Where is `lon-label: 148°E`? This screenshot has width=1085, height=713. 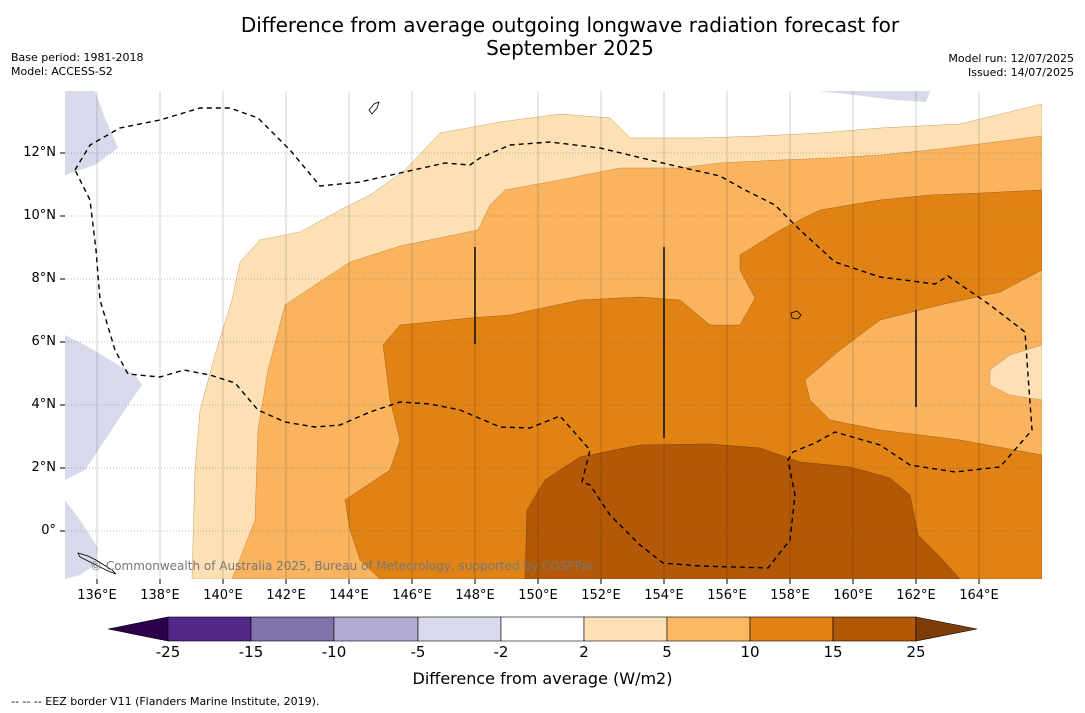
lon-label: 148°E is located at coordinates (475, 595).